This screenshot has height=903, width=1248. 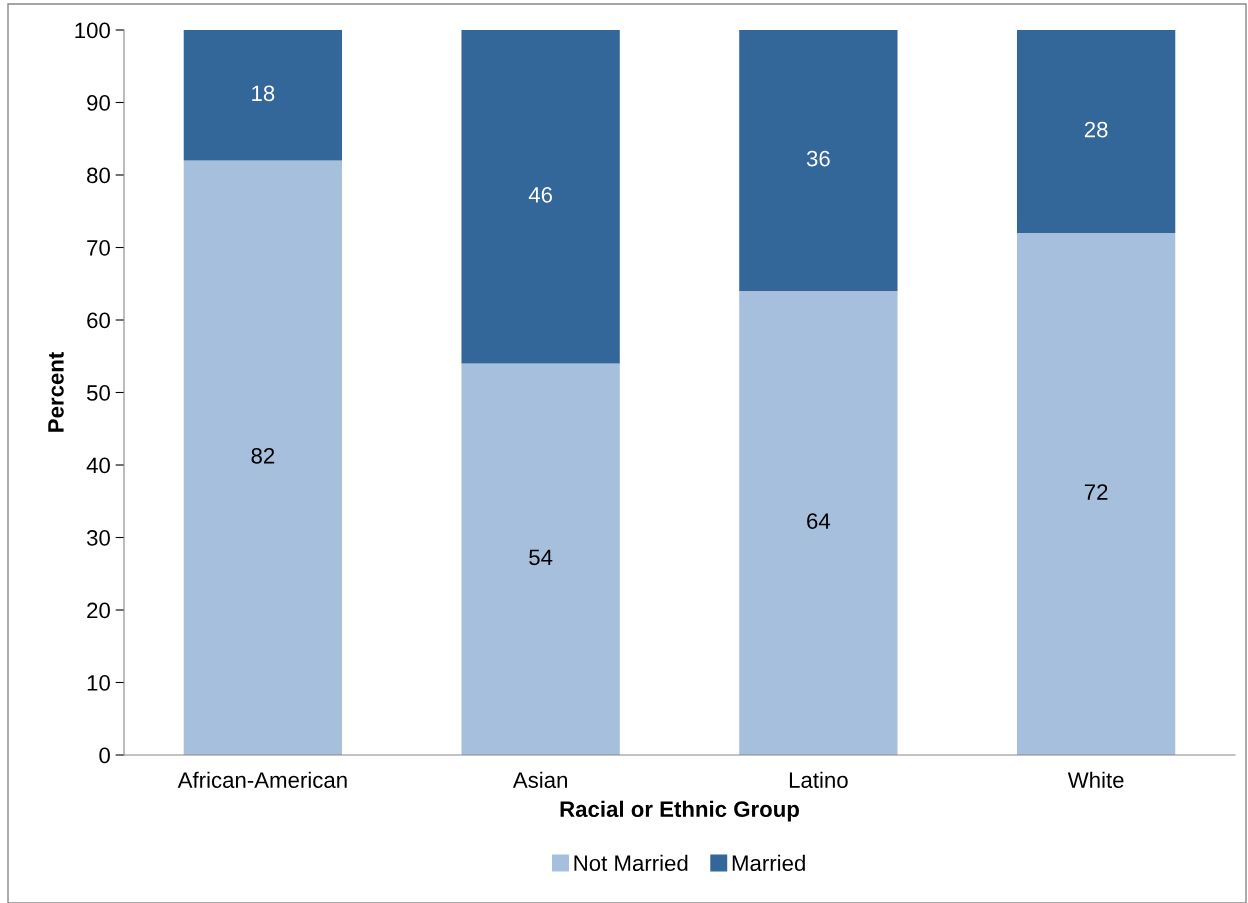 What do you see at coordinates (98, 610) in the screenshot?
I see `y-tick-label: 20` at bounding box center [98, 610].